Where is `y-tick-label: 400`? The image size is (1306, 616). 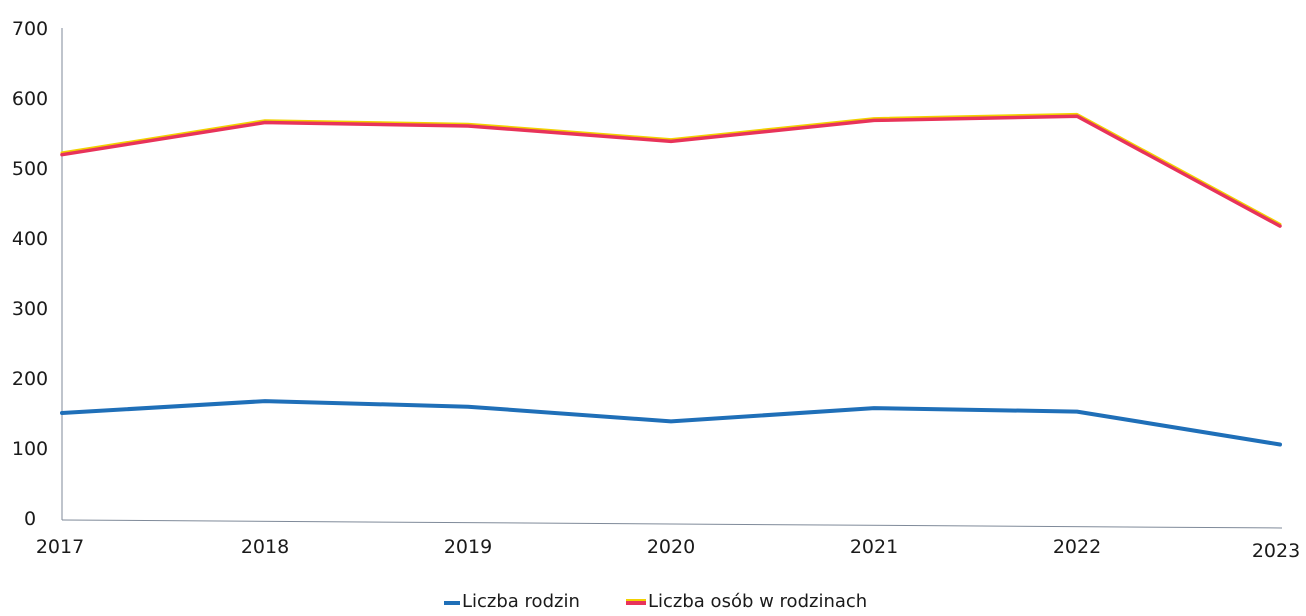
y-tick-label: 400 is located at coordinates (30, 239).